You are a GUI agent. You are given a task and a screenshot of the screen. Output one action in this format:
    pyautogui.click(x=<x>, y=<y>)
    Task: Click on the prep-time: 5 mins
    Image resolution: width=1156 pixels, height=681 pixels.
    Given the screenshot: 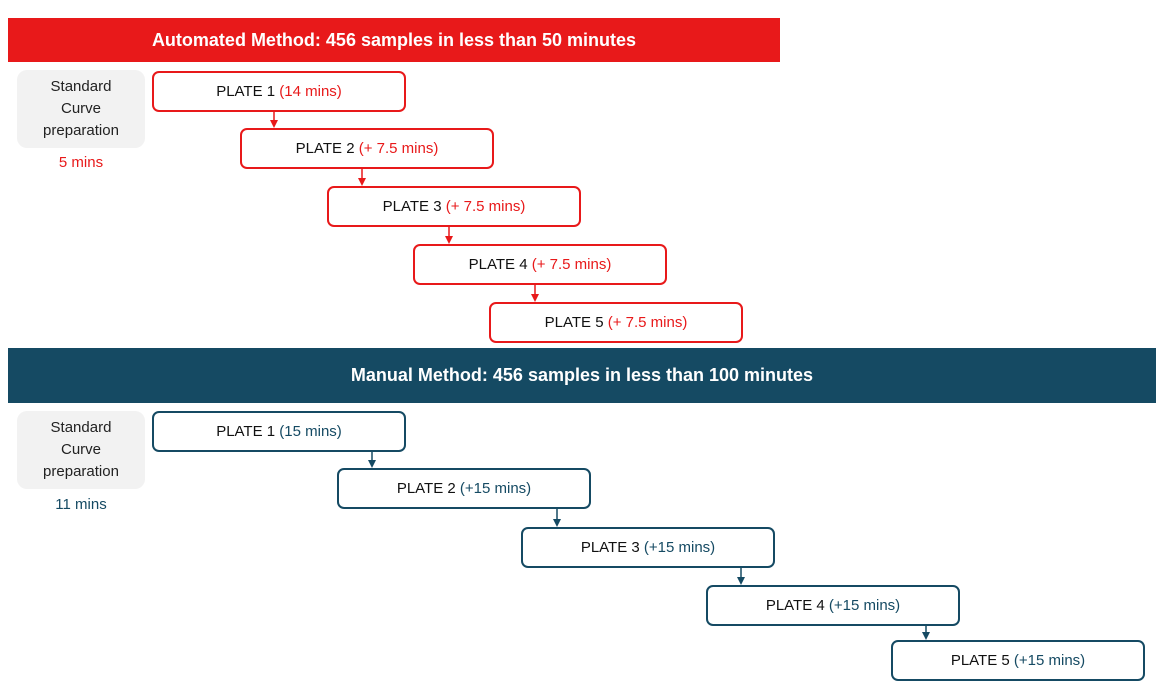 What is the action you would take?
    pyautogui.click(x=81, y=162)
    